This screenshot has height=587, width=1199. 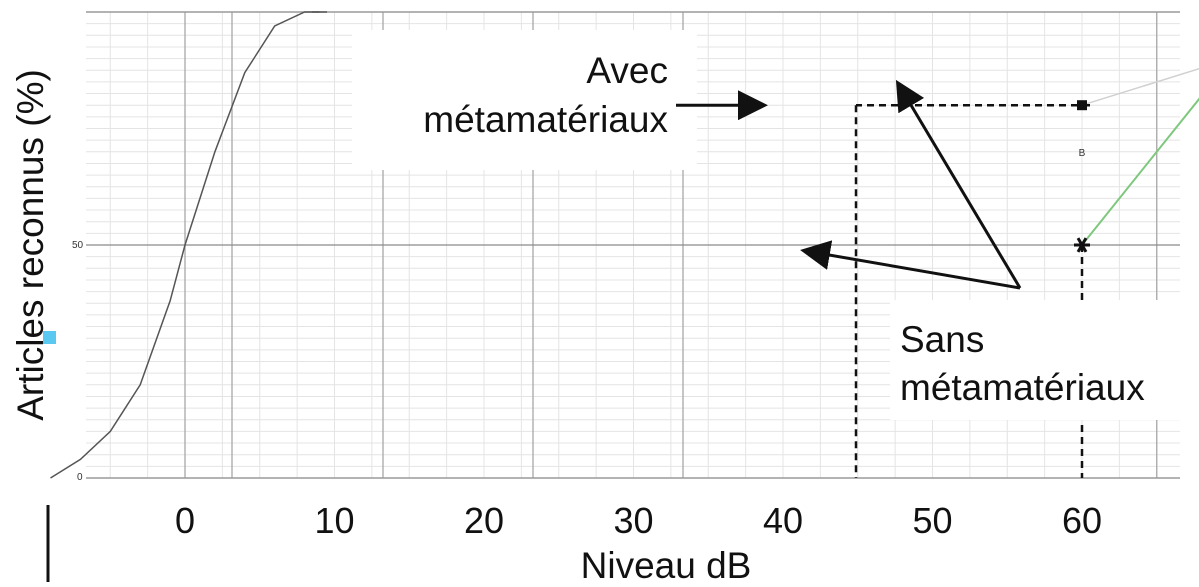 I want to click on arrow-sans-top, so click(x=958, y=184).